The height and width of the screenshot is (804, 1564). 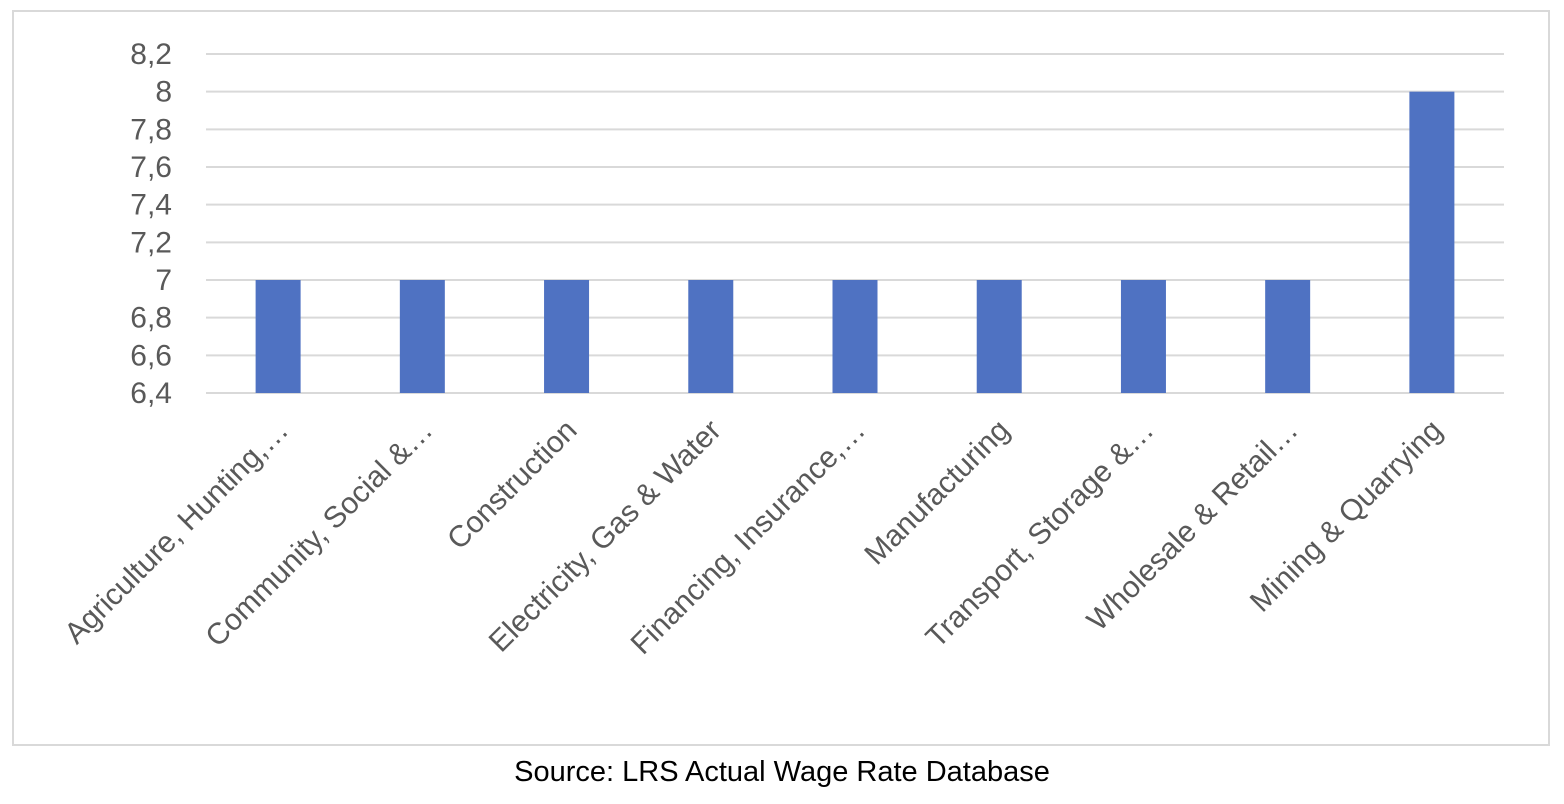 What do you see at coordinates (512, 485) in the screenshot?
I see `x-category-label: Construction` at bounding box center [512, 485].